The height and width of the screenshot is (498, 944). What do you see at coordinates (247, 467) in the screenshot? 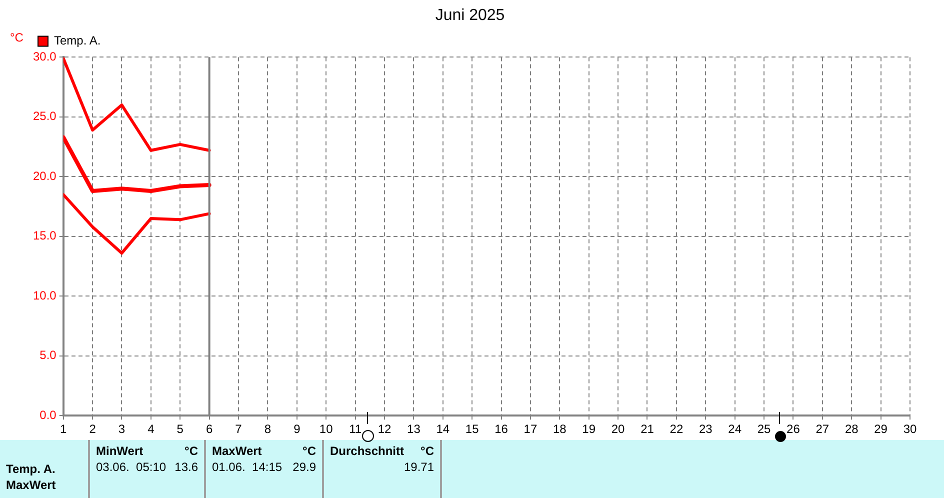
I see `text: 01.06. 14:15` at bounding box center [247, 467].